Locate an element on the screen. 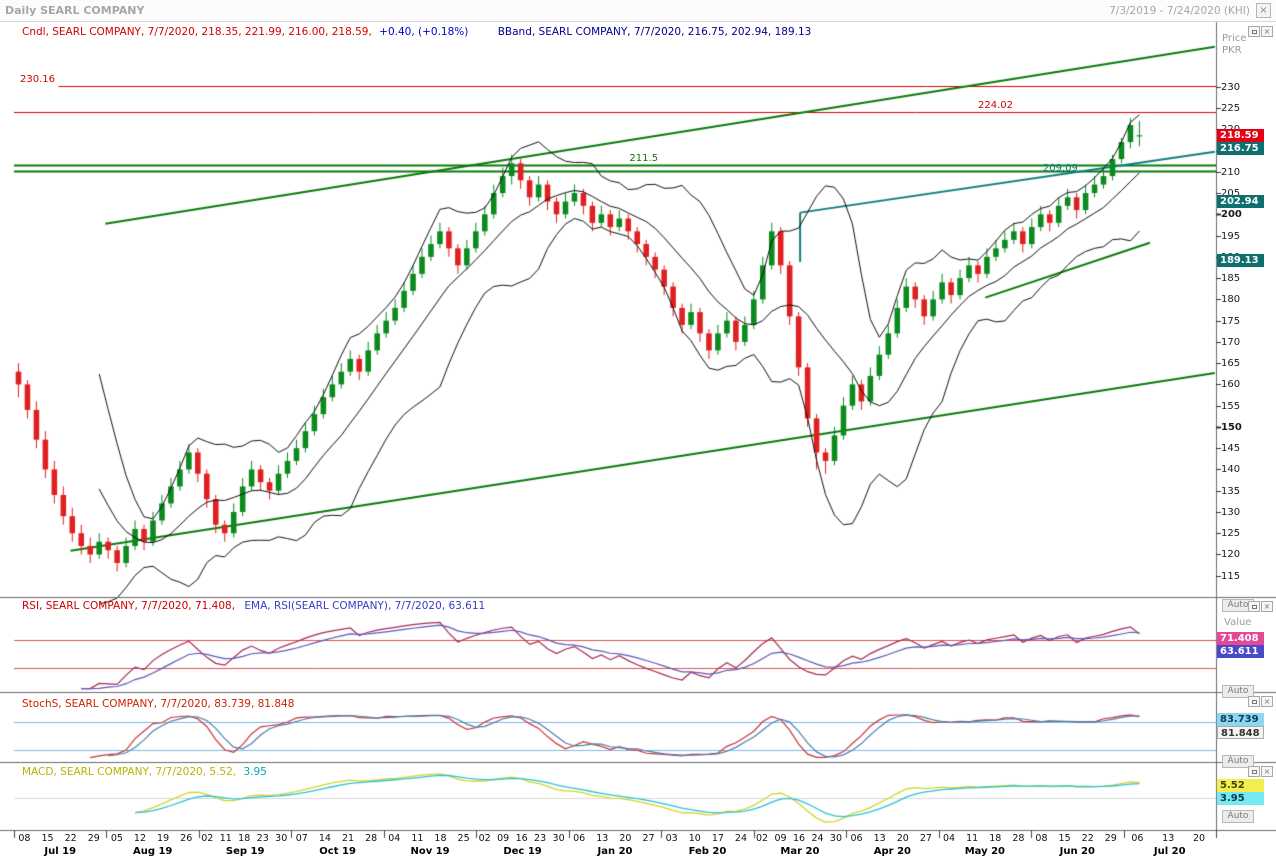 This screenshot has height=863, width=1276. day-tick-label: 12 is located at coordinates (140, 838).